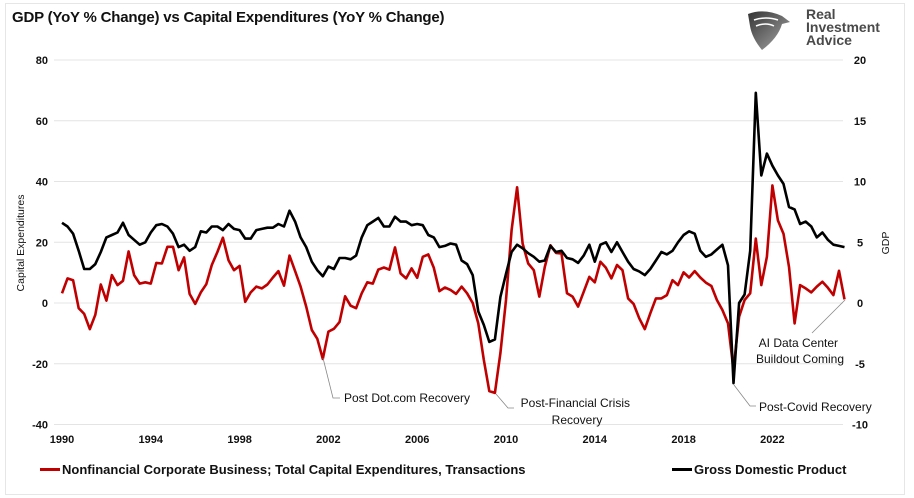 The image size is (914, 498). Describe the element at coordinates (62, 440) in the screenshot. I see `x-tick-label: 1990` at that location.